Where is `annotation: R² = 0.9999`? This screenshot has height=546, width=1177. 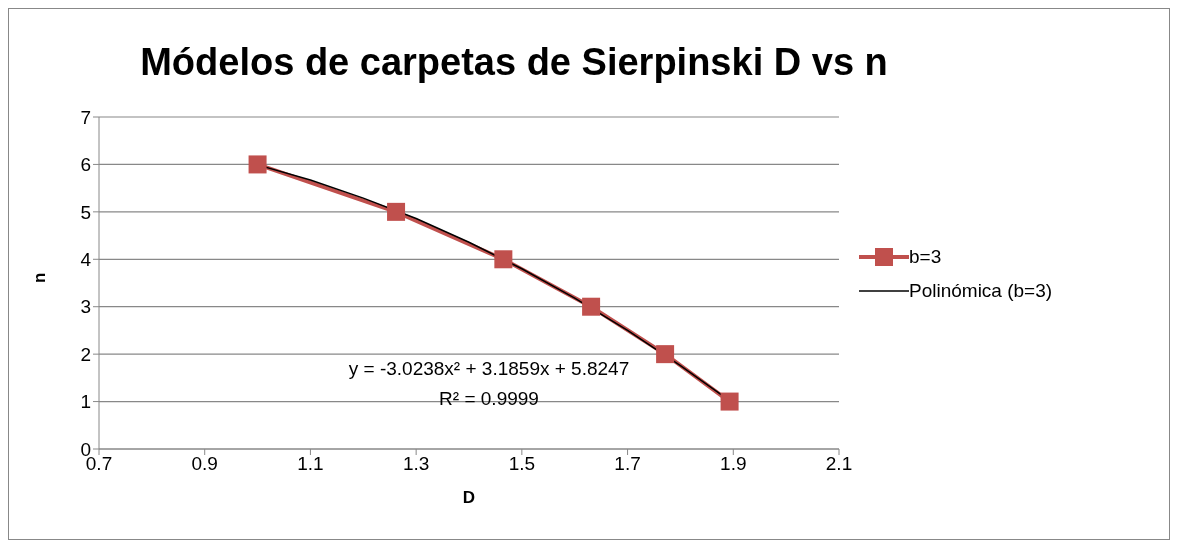 annotation: R² = 0.9999 is located at coordinates (489, 399).